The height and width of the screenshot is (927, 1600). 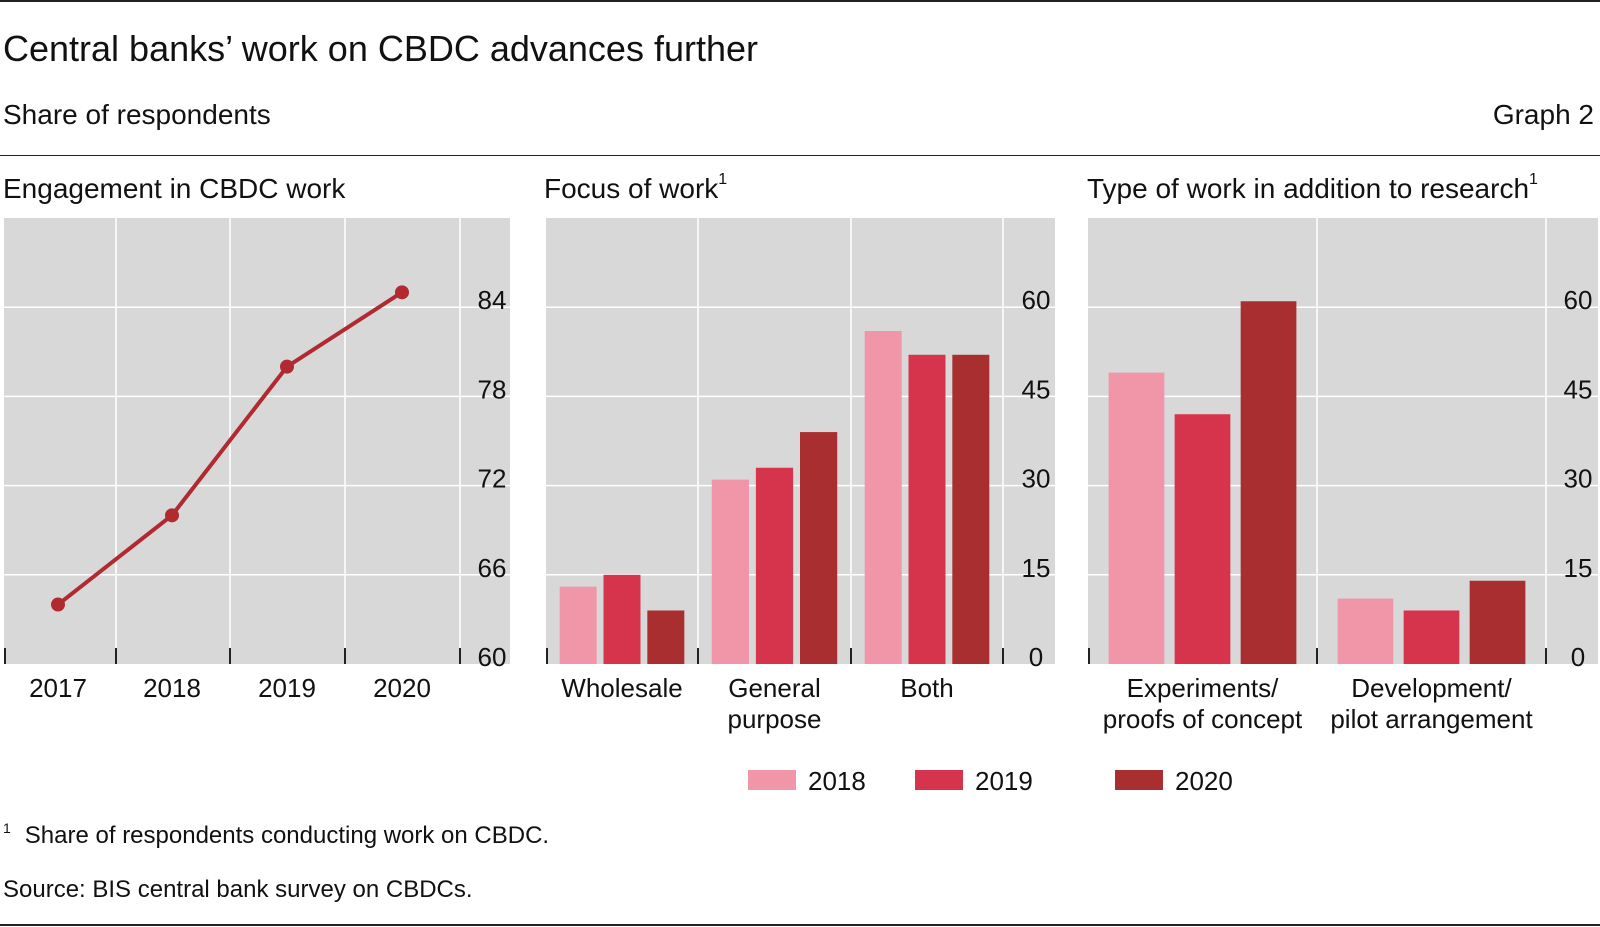 What do you see at coordinates (927, 688) in the screenshot?
I see `x-tick-label: Both` at bounding box center [927, 688].